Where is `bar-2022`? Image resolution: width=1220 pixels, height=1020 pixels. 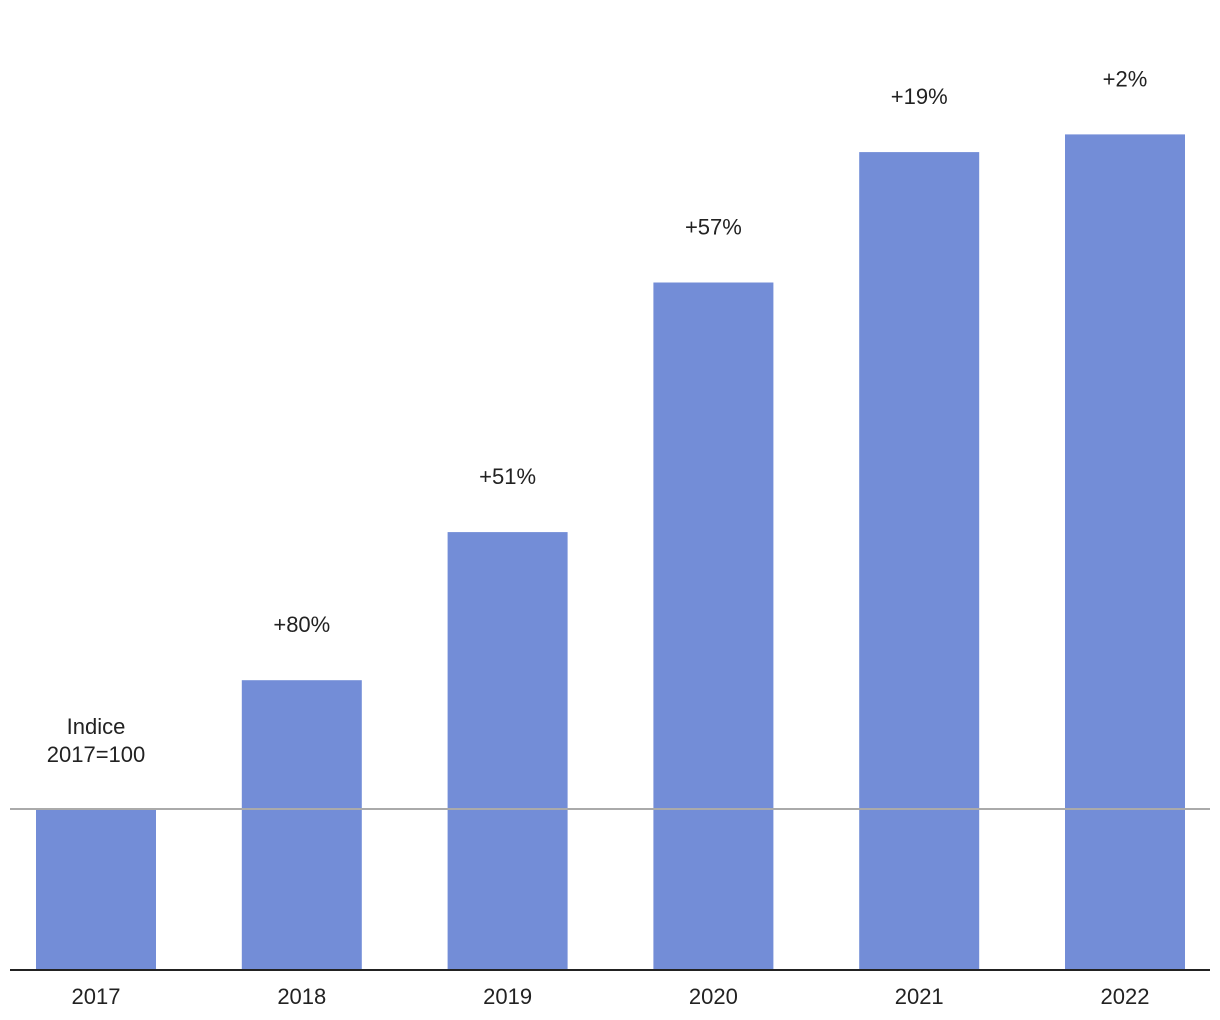 bar-2022 is located at coordinates (1125, 552).